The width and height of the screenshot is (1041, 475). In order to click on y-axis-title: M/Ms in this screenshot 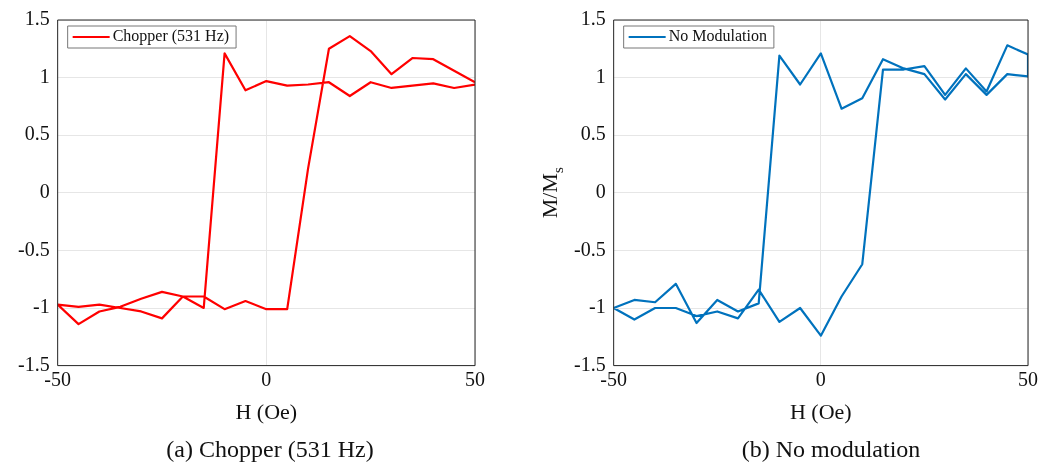, I will do `click(551, 193)`.